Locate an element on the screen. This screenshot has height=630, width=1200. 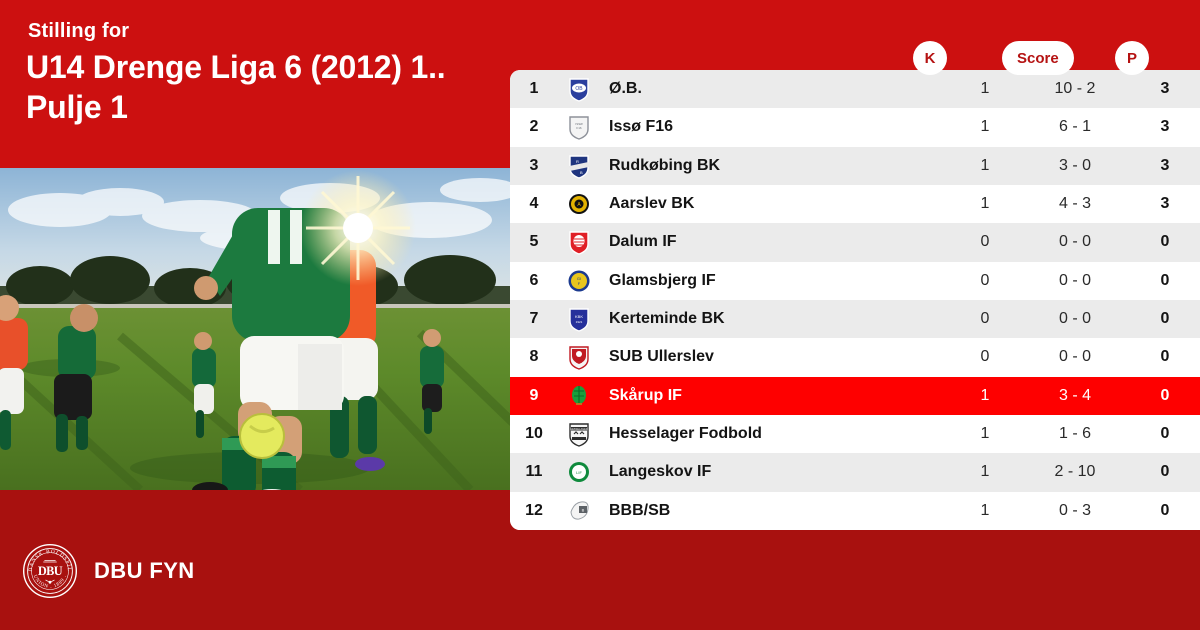
row-score: 0 - 3 is located at coordinates (1074, 510).